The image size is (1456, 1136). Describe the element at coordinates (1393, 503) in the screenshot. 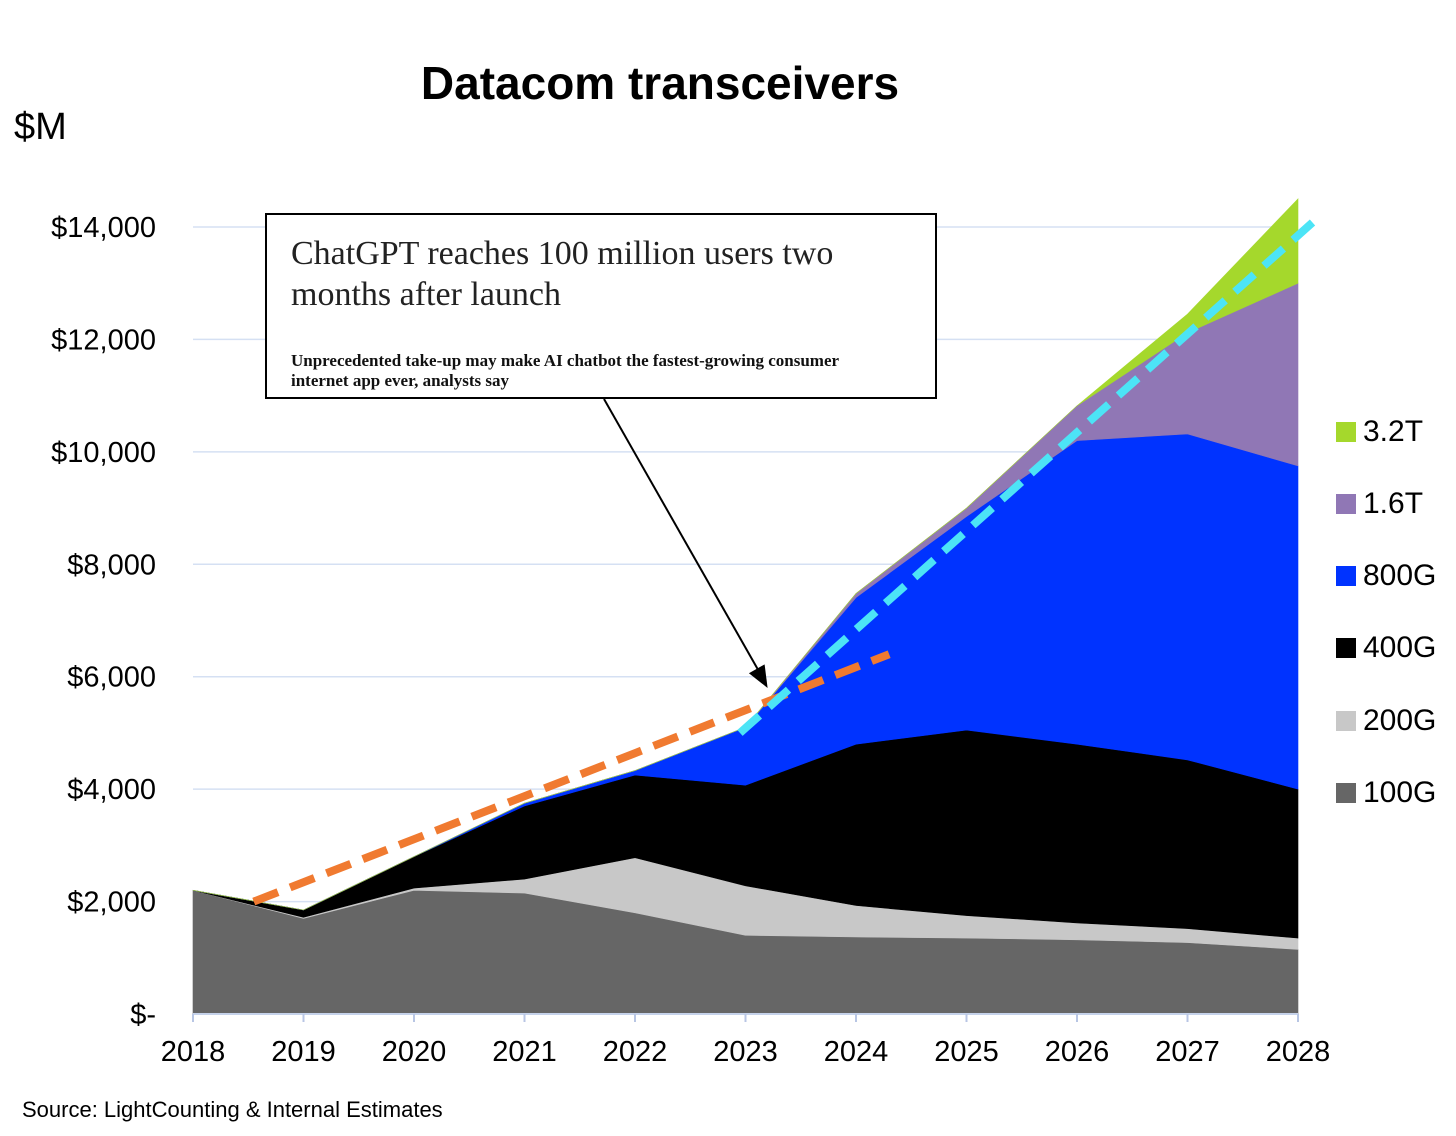

I see `legend-label: 1.6T` at that location.